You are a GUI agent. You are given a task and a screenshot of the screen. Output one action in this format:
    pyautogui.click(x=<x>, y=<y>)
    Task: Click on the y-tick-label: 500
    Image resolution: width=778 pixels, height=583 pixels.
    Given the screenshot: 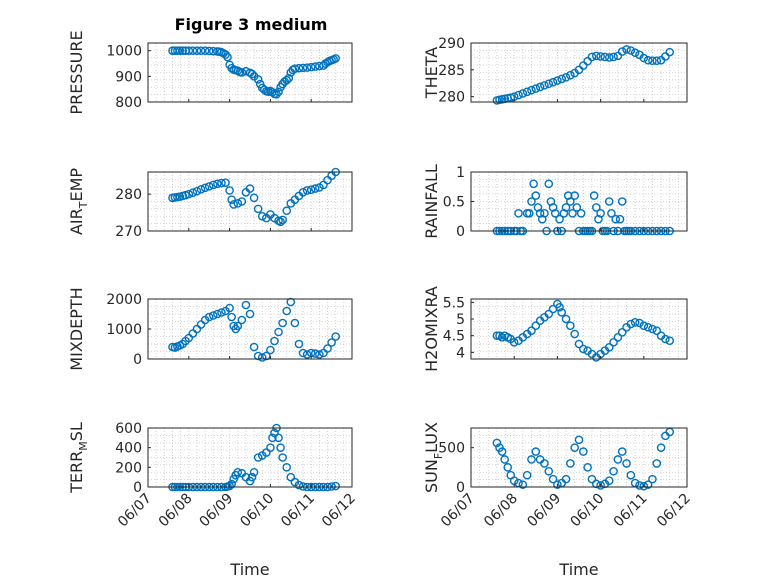 What is the action you would take?
    pyautogui.click(x=451, y=449)
    